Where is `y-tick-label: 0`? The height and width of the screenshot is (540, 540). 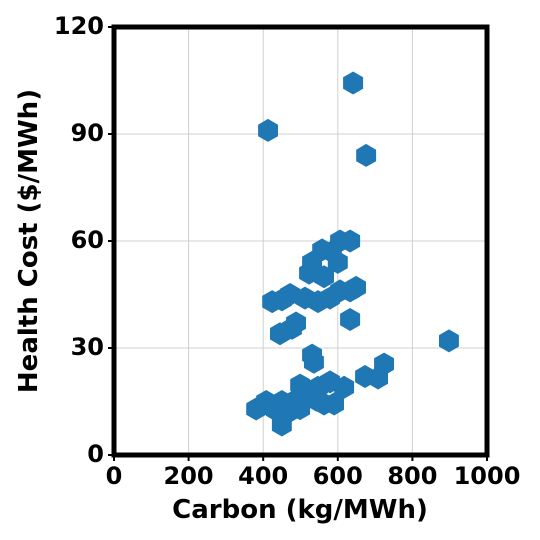
y-tick-label: 0 is located at coordinates (95, 454).